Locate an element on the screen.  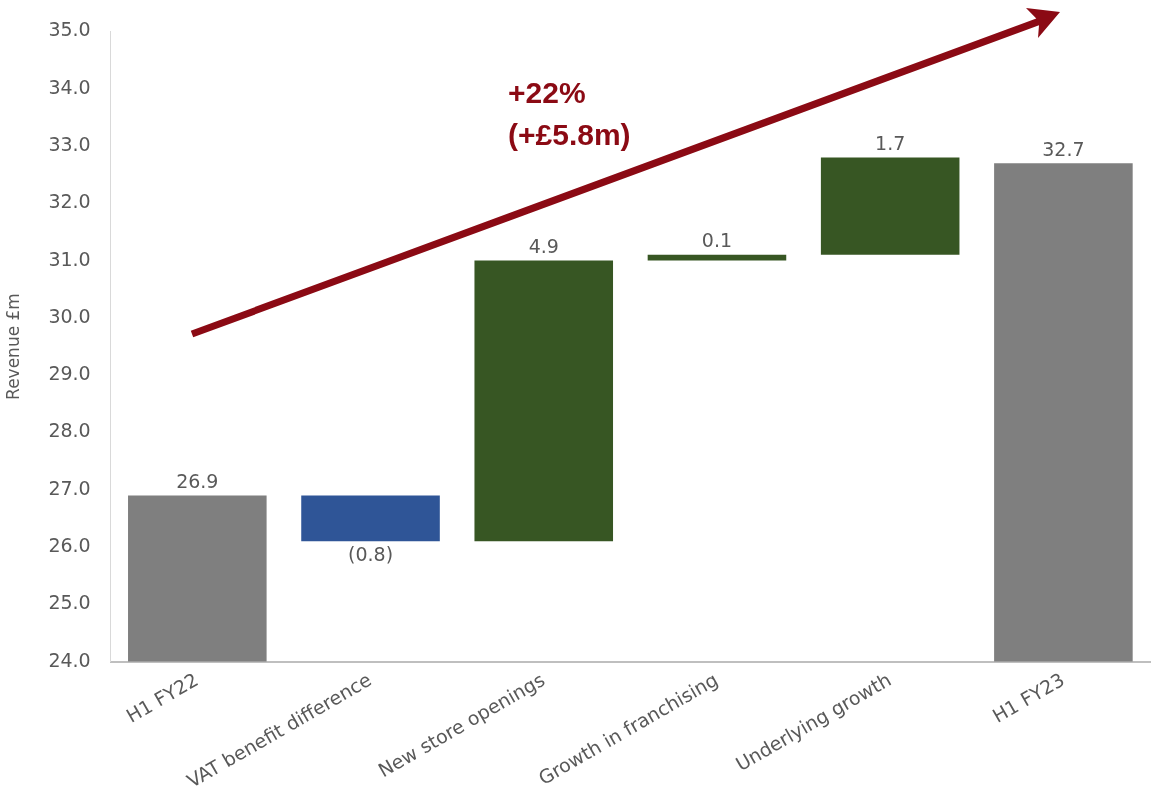
data-label: 32.7 is located at coordinates (1063, 148).